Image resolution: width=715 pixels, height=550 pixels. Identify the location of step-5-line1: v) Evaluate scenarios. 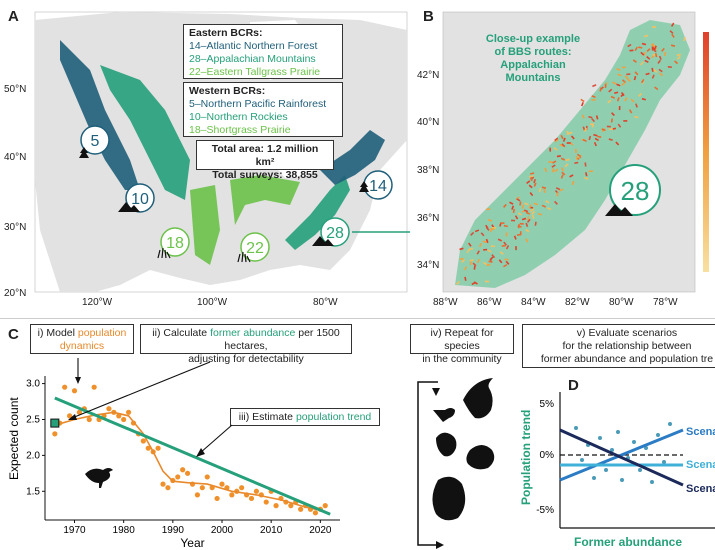
(627, 333).